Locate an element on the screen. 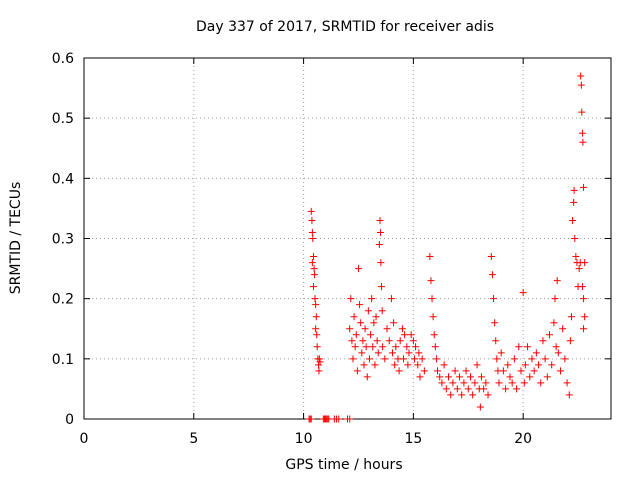 The width and height of the screenshot is (640, 480). x-tick-label: 10 is located at coordinates (304, 439).